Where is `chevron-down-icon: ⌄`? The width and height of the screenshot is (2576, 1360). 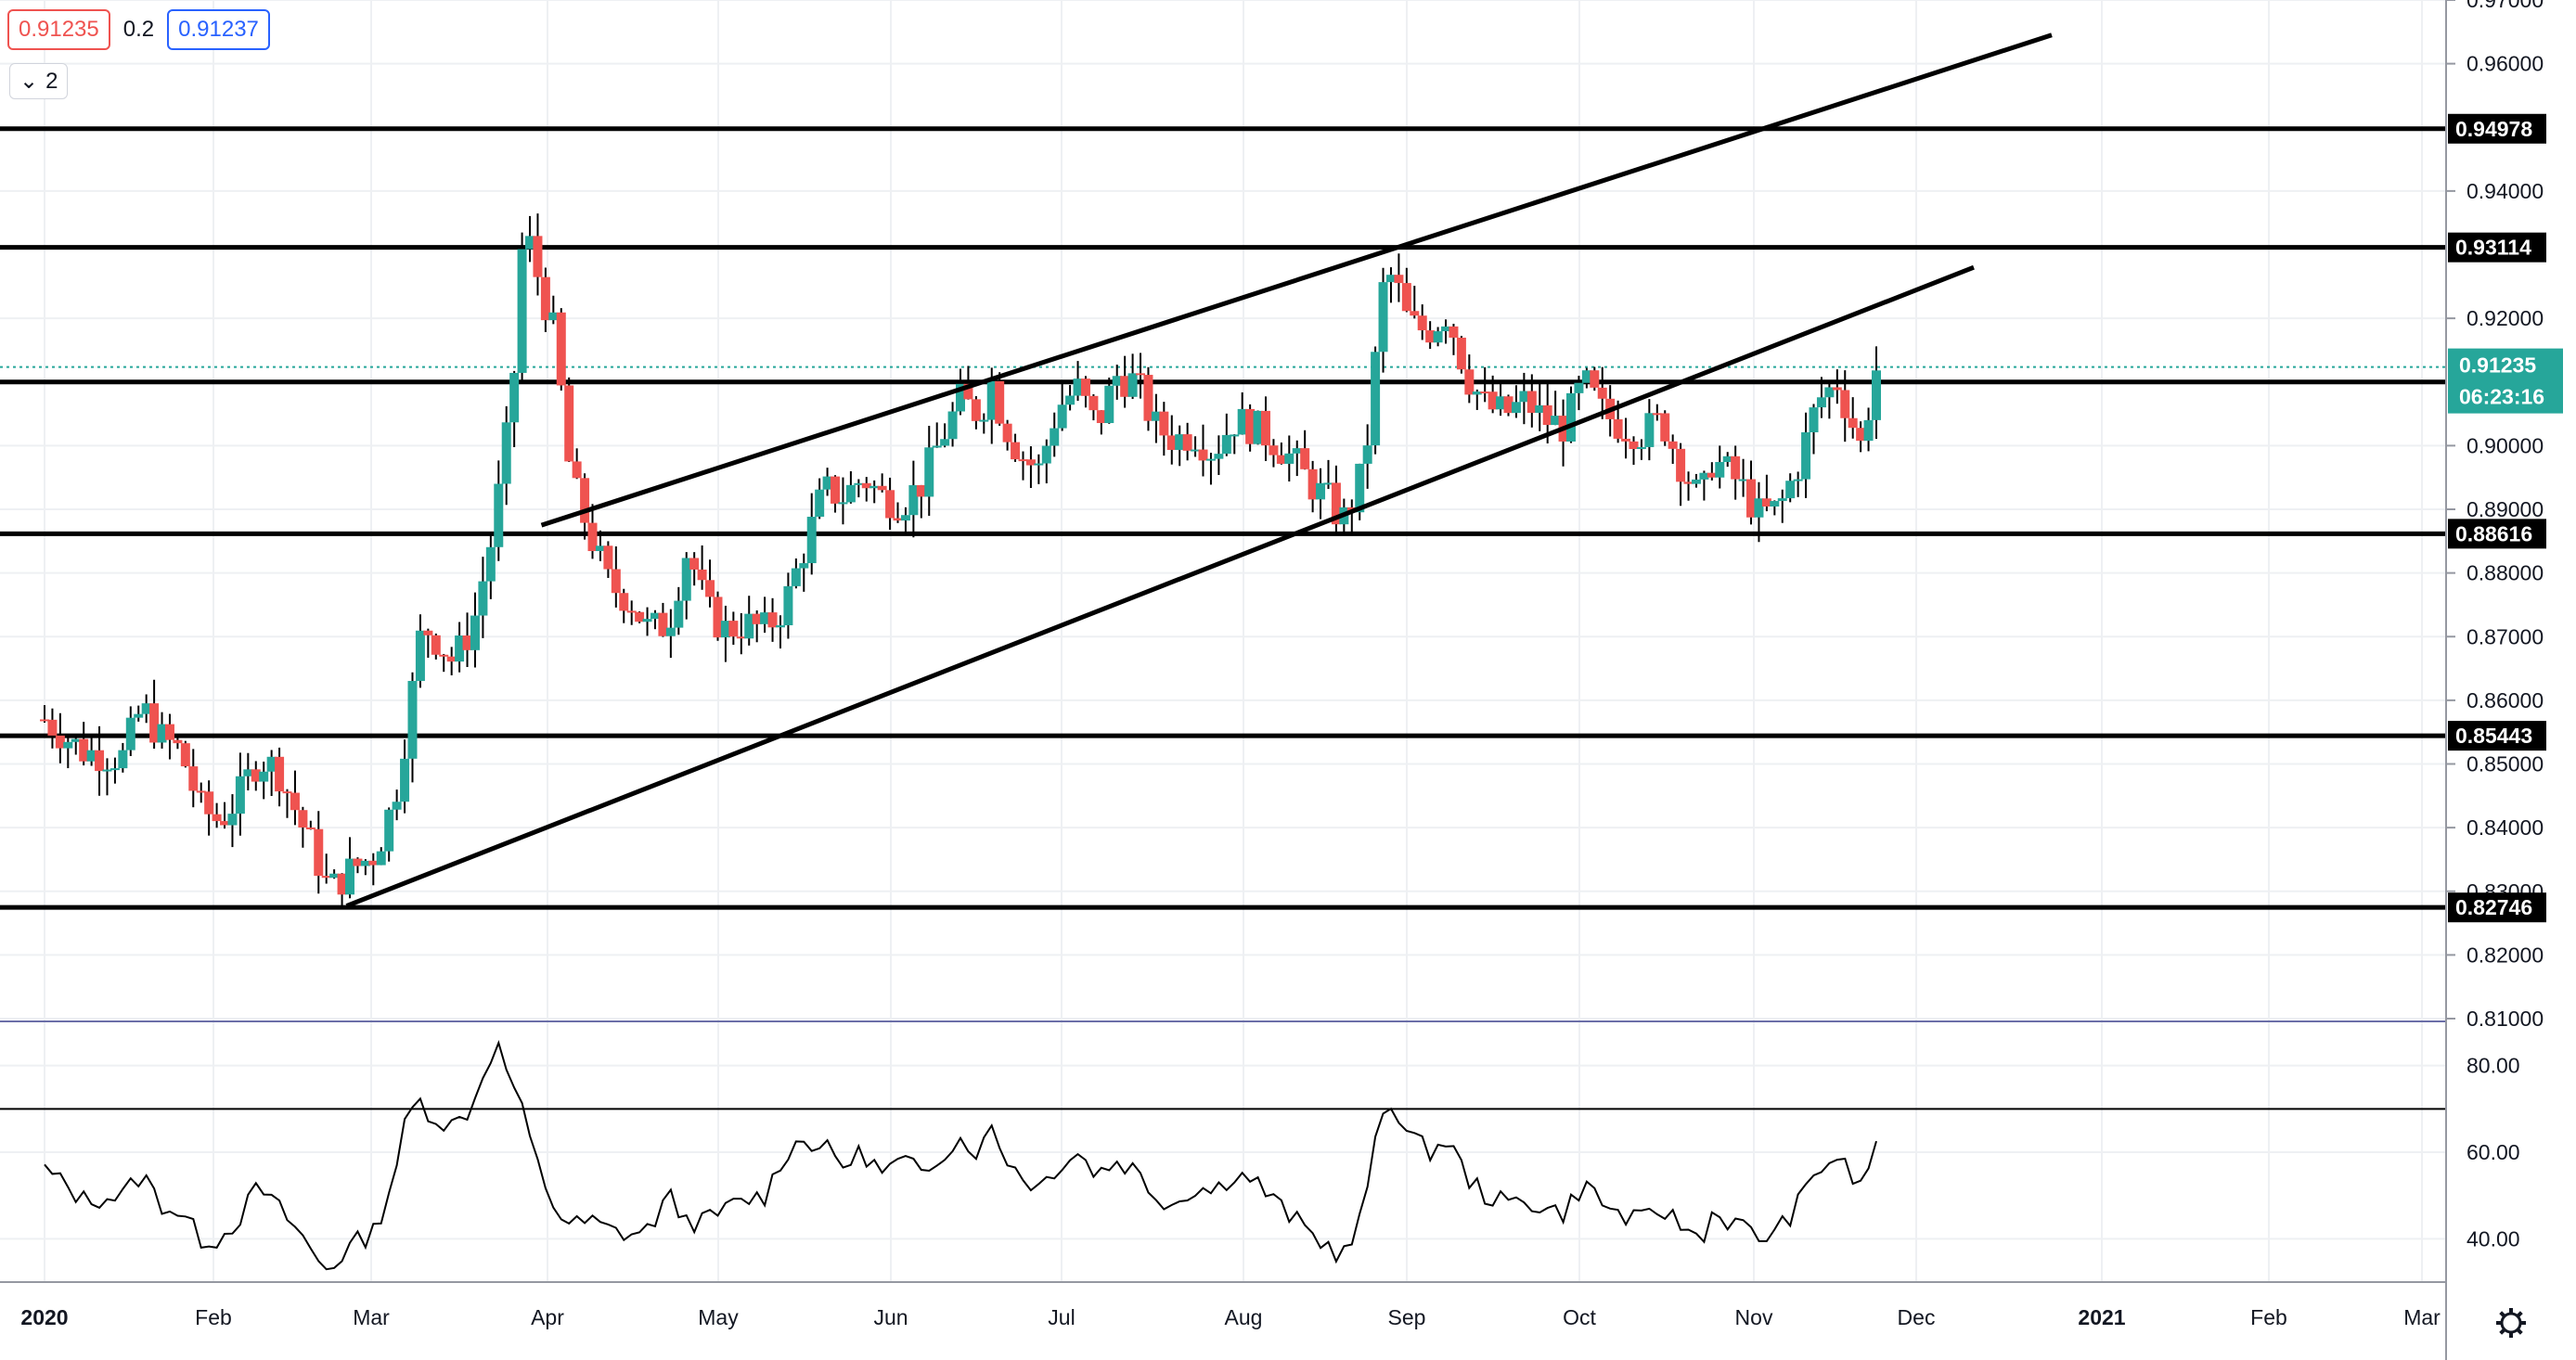
chevron-down-icon: ⌄ is located at coordinates (29, 81).